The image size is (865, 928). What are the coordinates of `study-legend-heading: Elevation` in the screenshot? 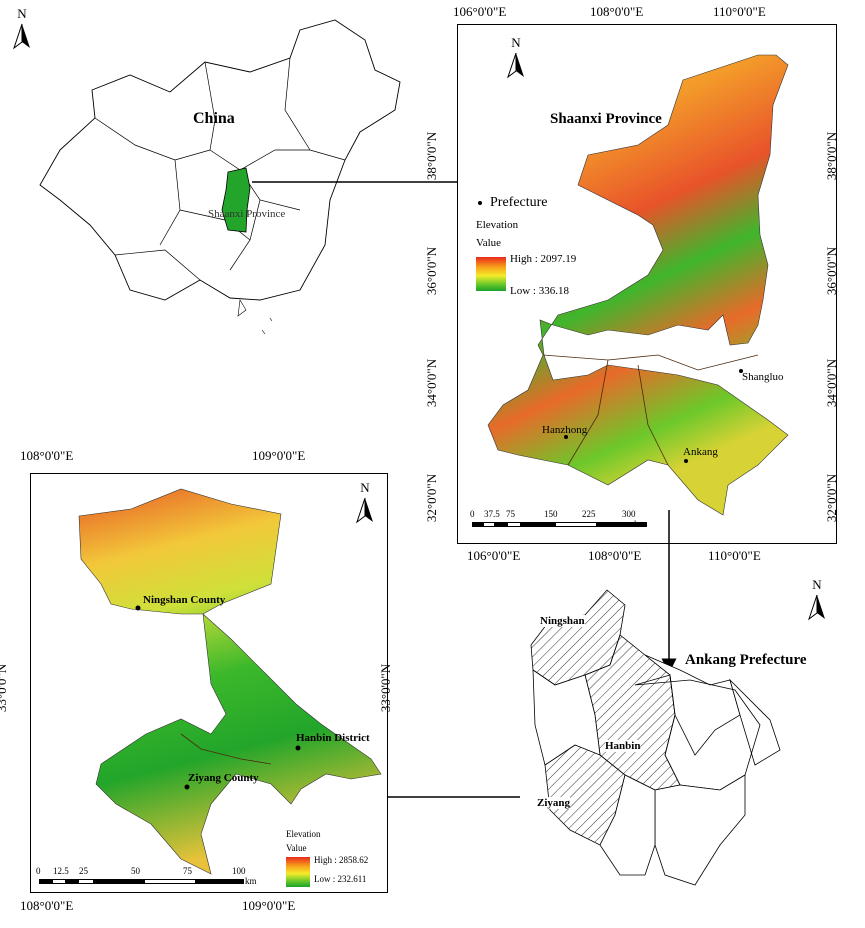 It's located at (303, 834).